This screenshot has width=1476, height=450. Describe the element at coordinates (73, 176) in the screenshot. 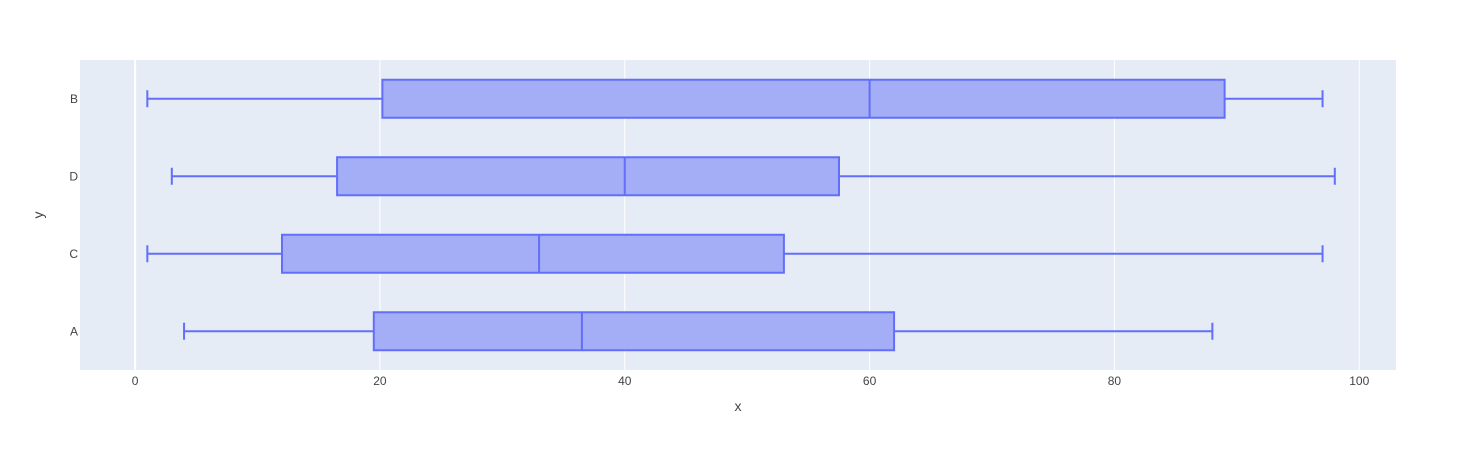

I see `y-tick-label-D: D` at that location.